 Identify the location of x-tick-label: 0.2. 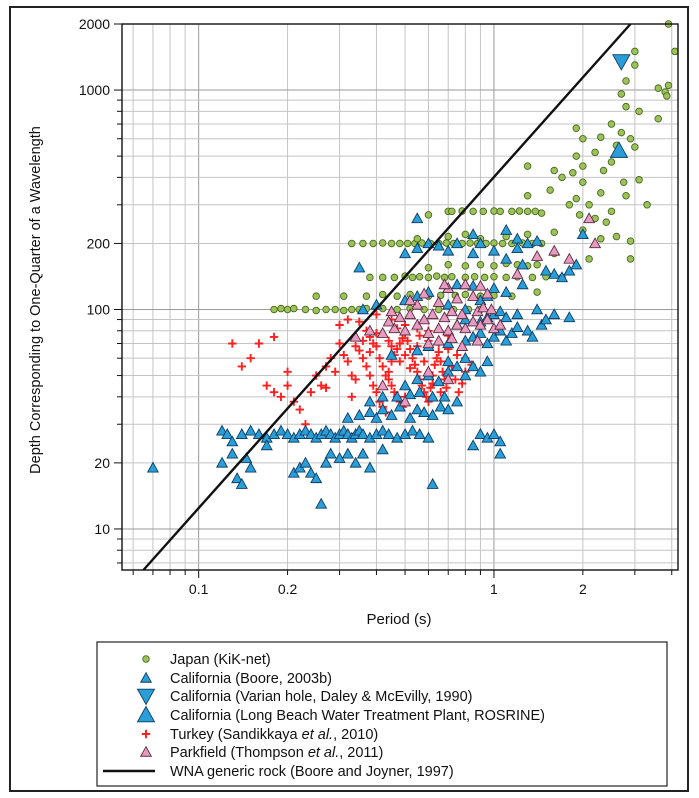
(288, 589).